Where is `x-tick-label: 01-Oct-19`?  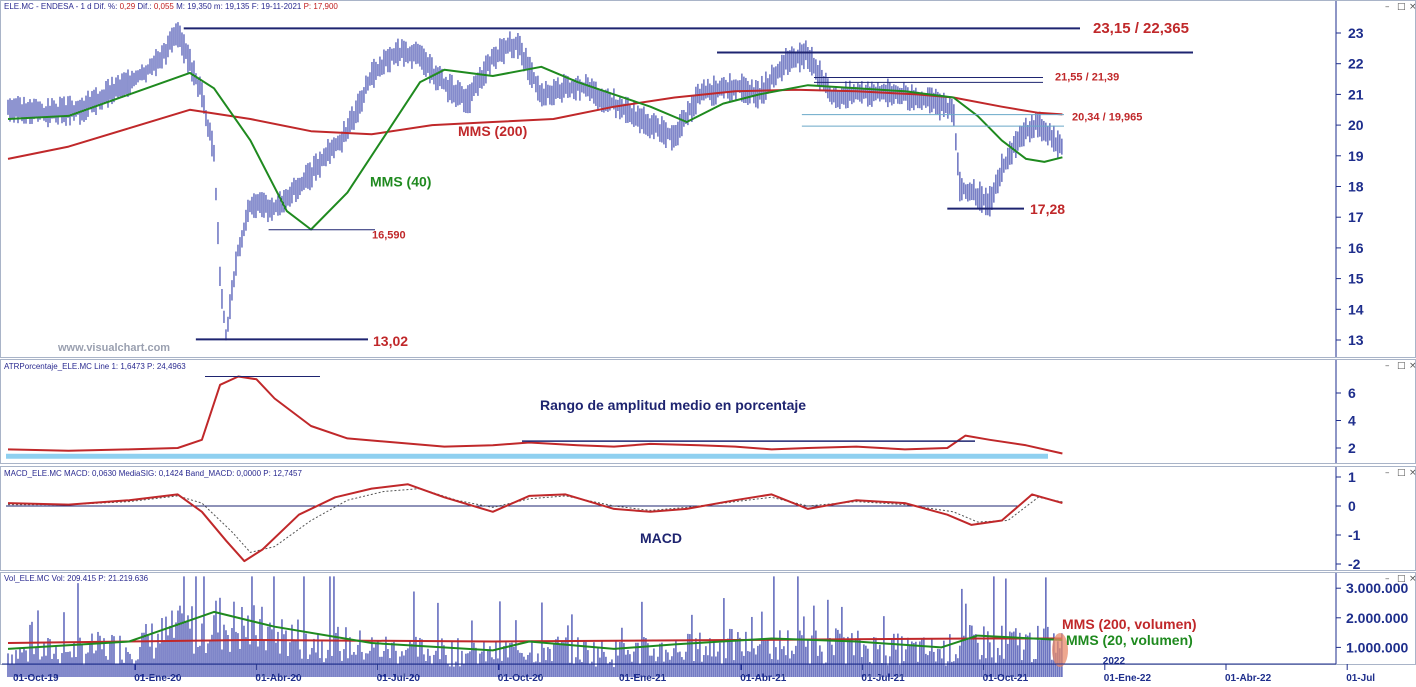 x-tick-label: 01-Oct-19 is located at coordinates (36, 678).